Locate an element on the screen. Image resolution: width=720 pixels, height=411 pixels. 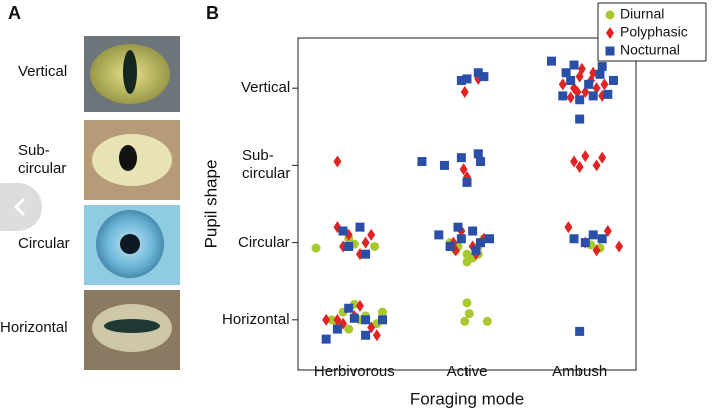
eye-photos is located at coordinates (132, 203).